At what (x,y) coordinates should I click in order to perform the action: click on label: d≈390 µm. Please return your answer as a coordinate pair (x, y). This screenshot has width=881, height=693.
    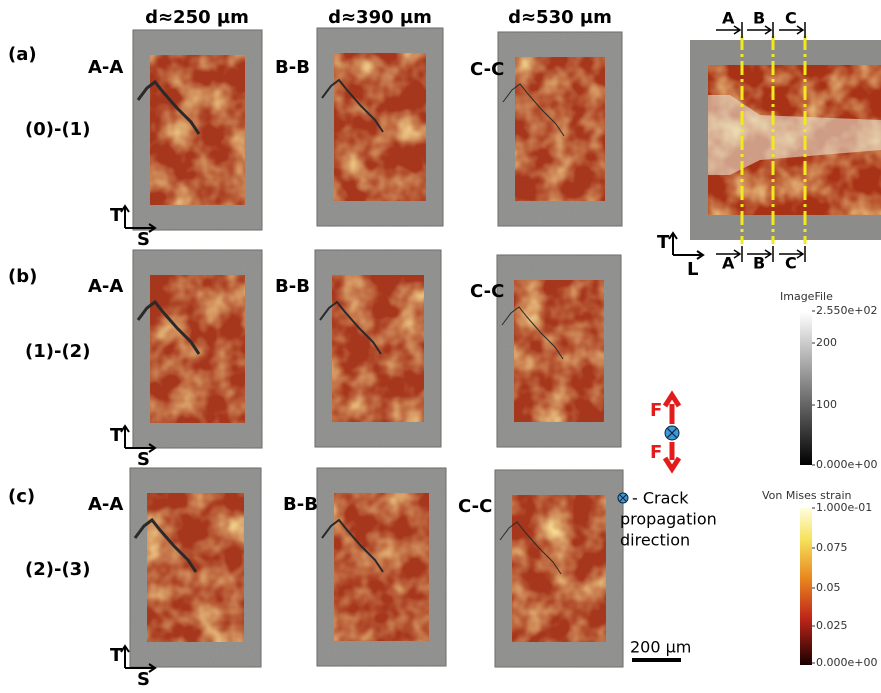
    Looking at the image, I should click on (380, 17).